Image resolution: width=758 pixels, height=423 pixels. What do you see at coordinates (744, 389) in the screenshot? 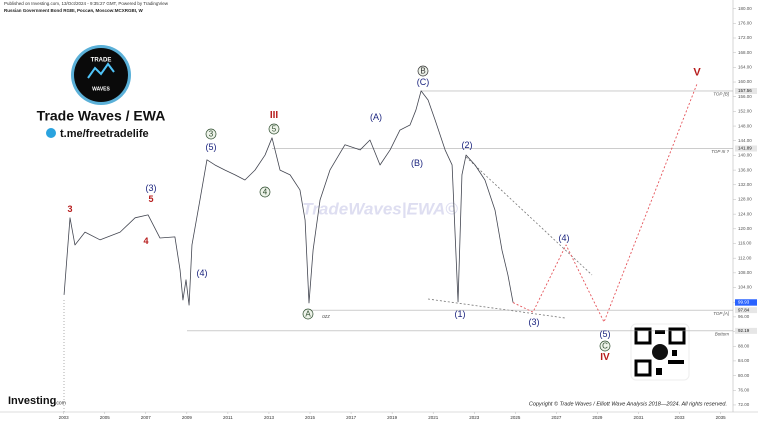
I see `y-tick-label: 76.00` at bounding box center [744, 389].